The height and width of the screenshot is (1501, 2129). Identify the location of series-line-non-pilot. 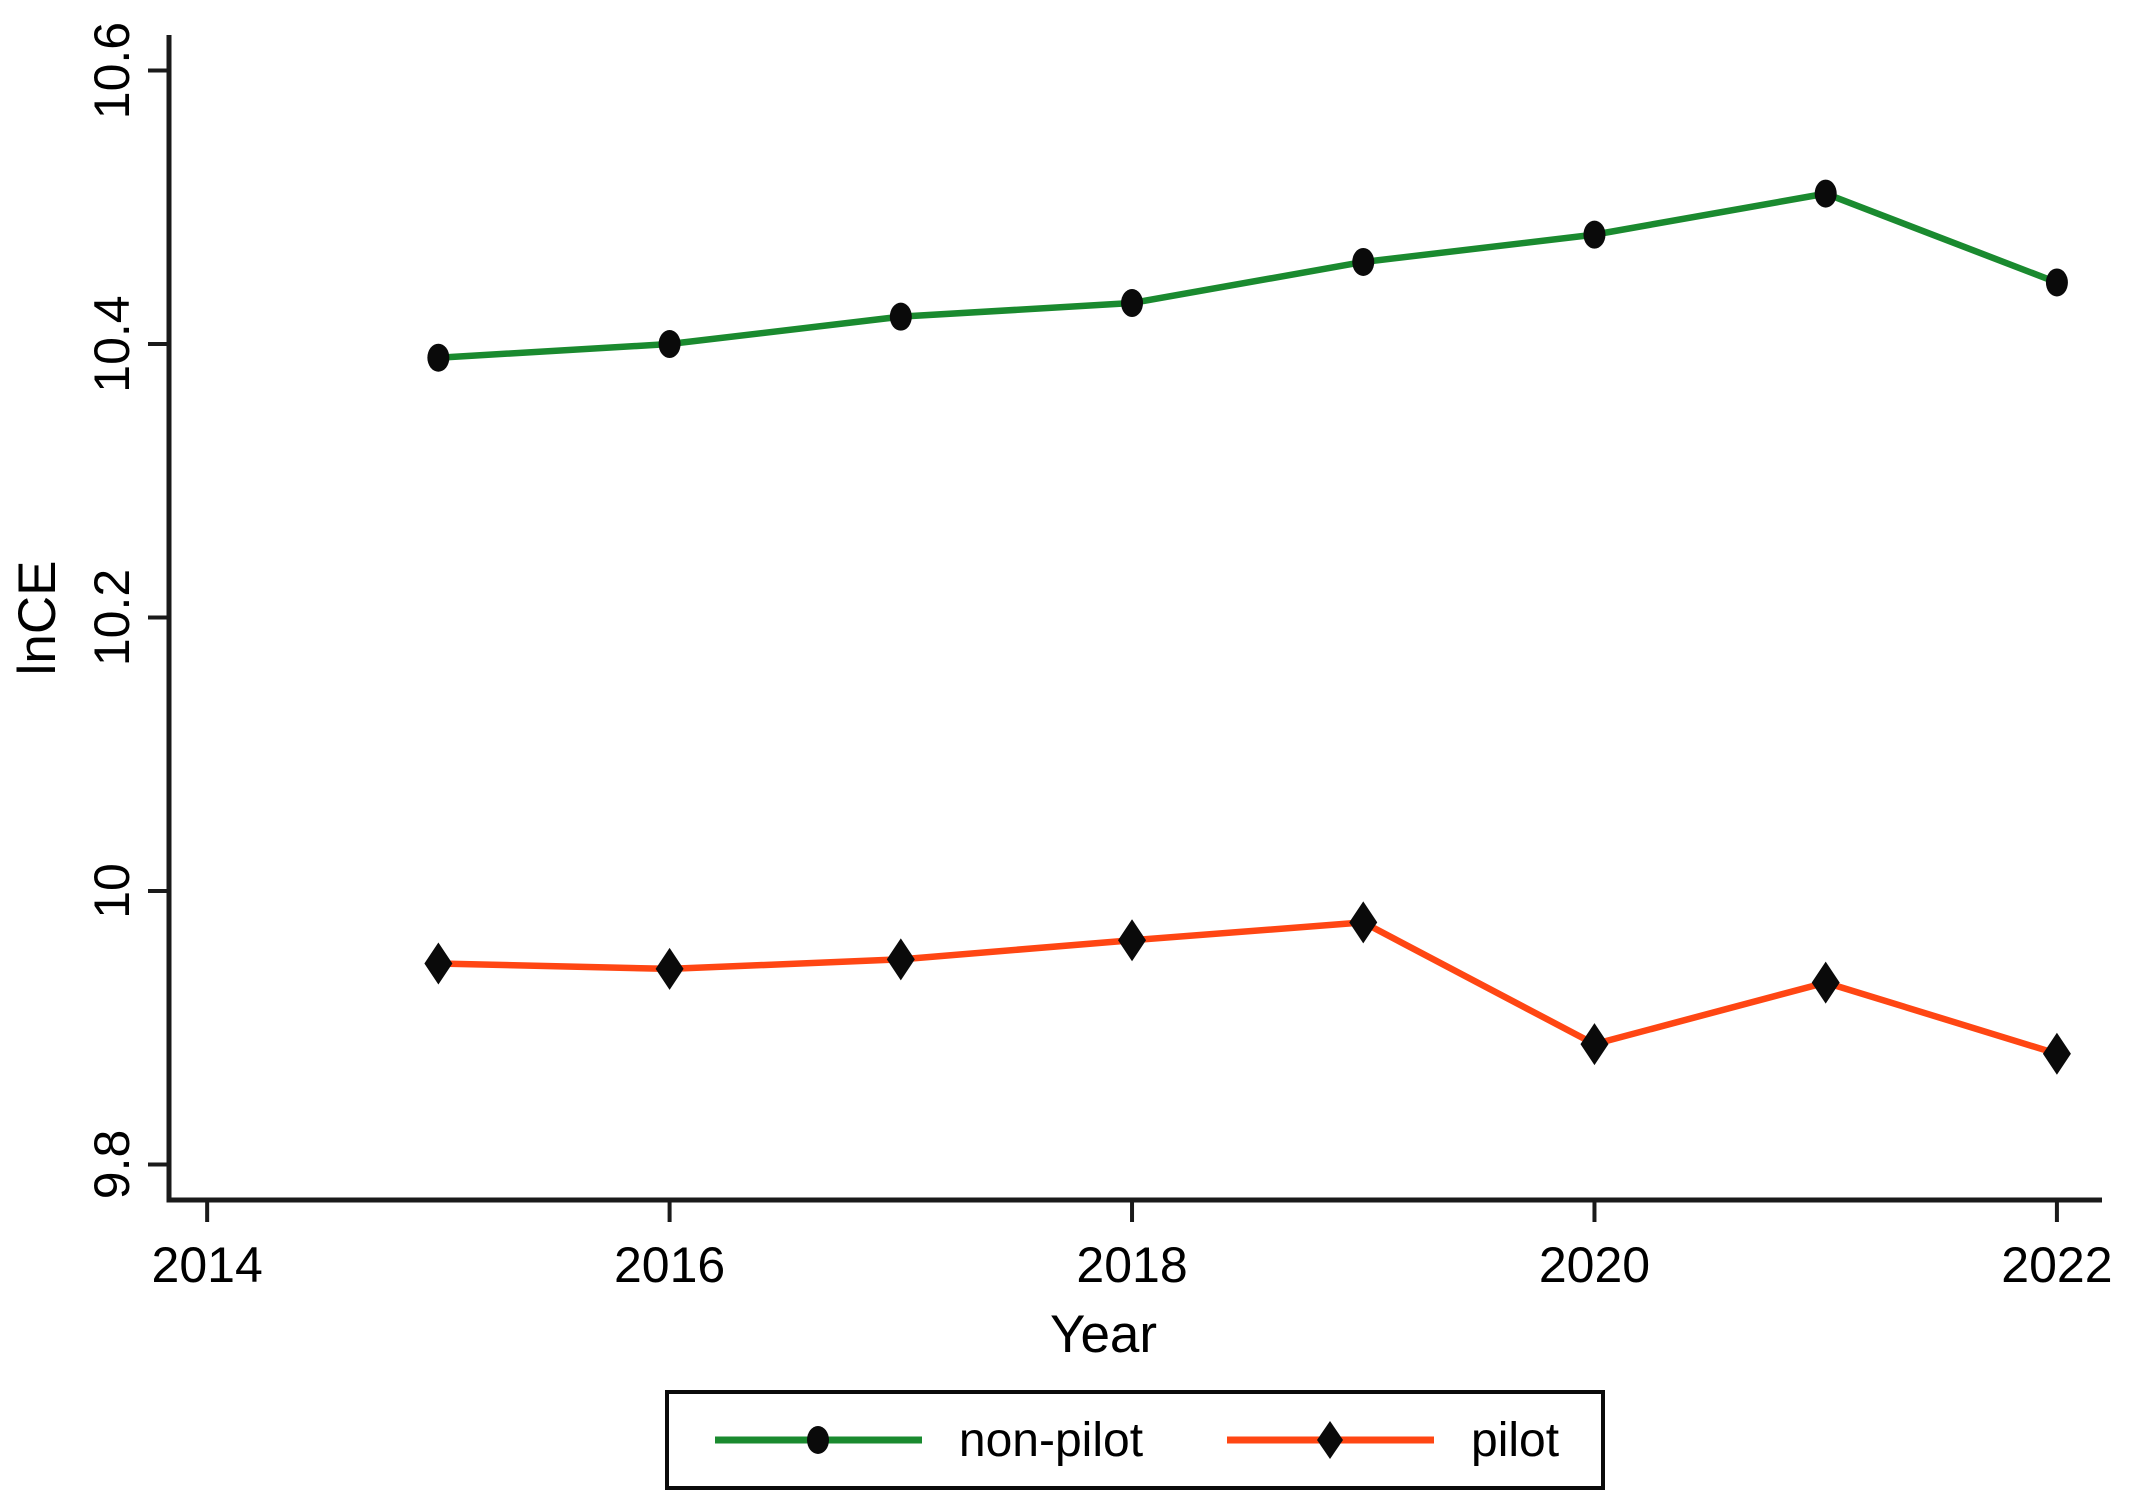
(1248, 275).